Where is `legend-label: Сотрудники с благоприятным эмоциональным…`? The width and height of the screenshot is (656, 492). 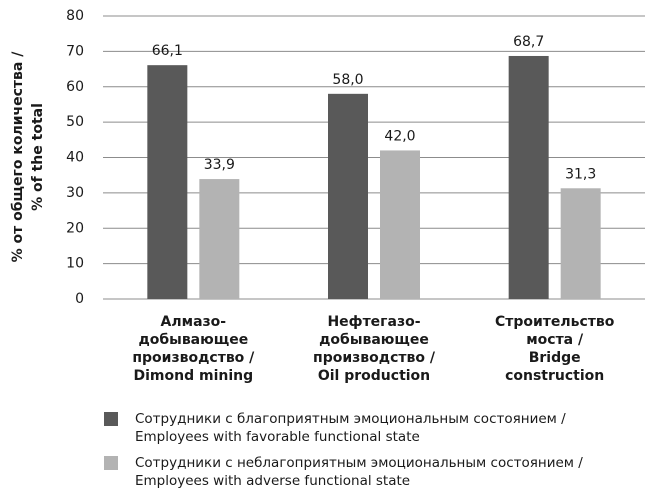 legend-label: Сотрудники с благоприятным эмоциональным… is located at coordinates (350, 428).